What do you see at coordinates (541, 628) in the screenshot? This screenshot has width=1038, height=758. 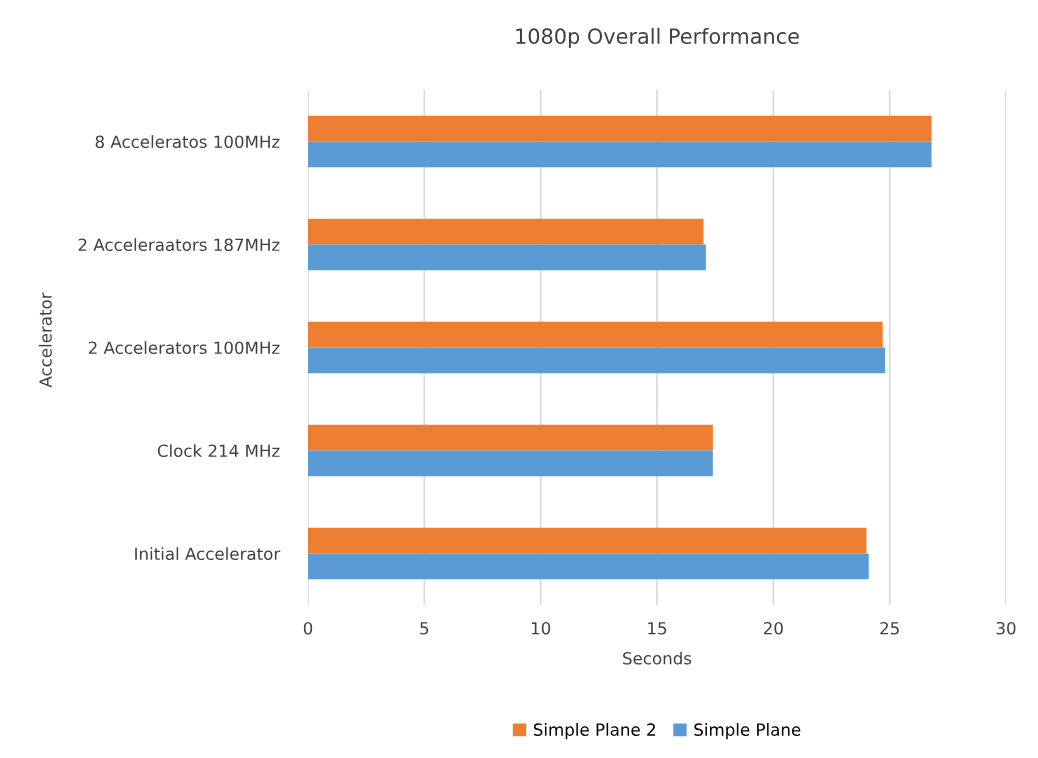 I see `x-tick-label: 10` at bounding box center [541, 628].